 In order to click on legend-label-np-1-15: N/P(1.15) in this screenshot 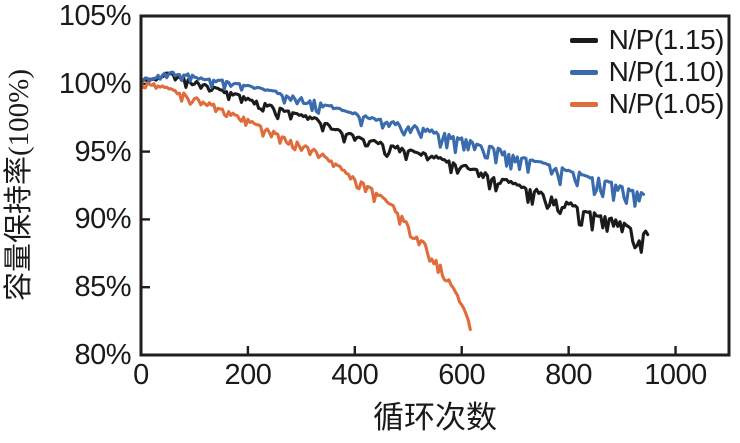, I will do `click(666, 39)`.